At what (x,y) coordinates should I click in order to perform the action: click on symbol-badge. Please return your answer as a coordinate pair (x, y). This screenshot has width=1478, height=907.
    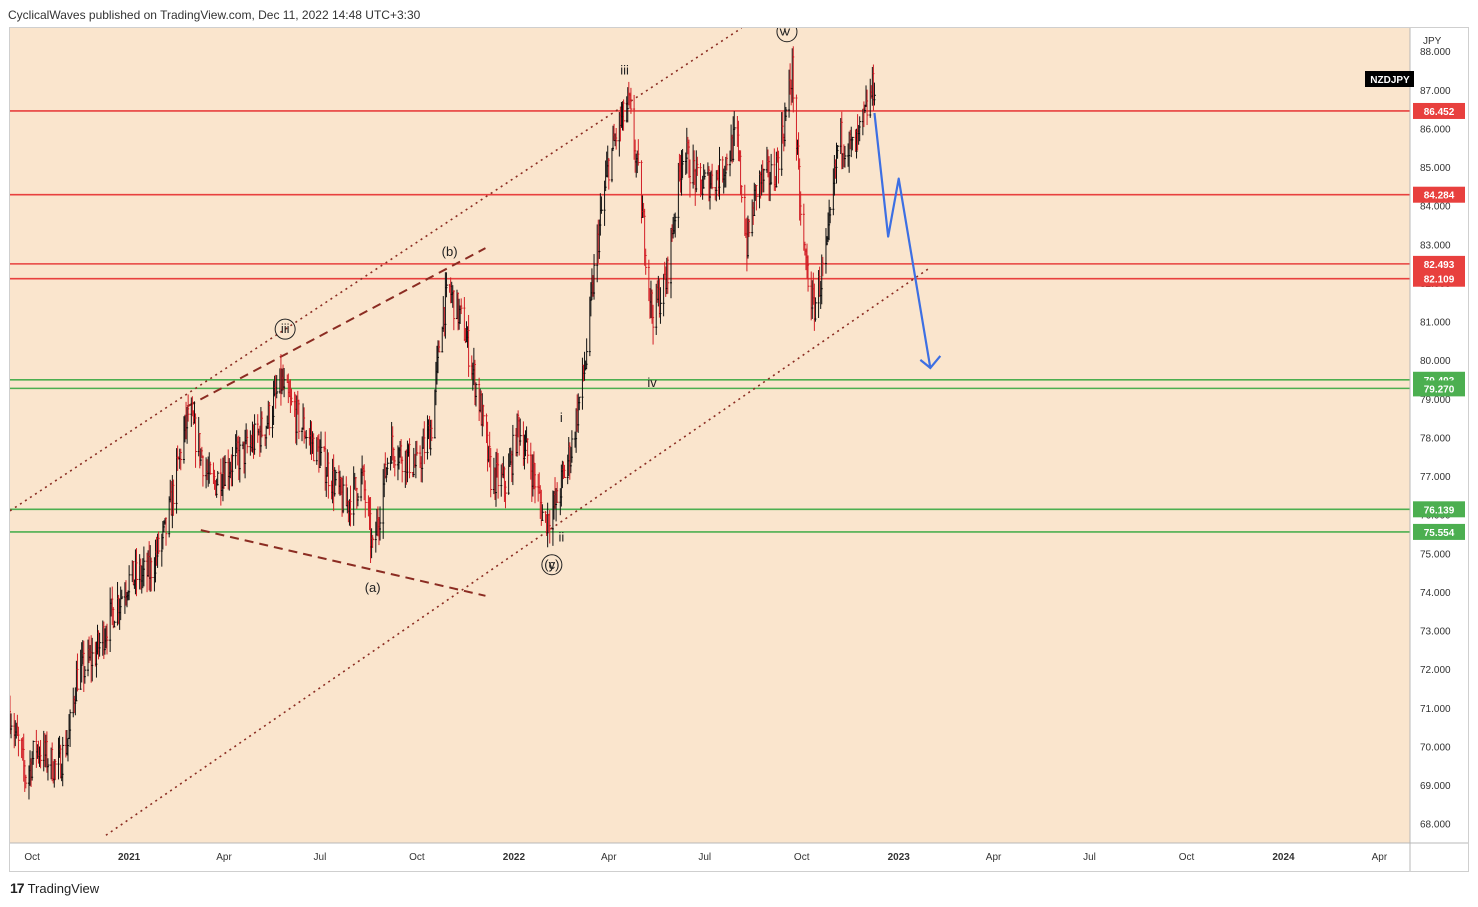
    Looking at the image, I should click on (1389, 79).